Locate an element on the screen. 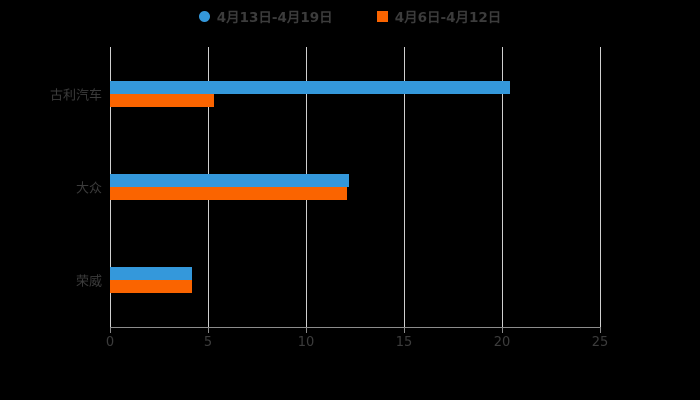 Image resolution: width=700 pixels, height=400 pixels. legend-label-series-1: 4月13日-4月19日 is located at coordinates (274, 18).